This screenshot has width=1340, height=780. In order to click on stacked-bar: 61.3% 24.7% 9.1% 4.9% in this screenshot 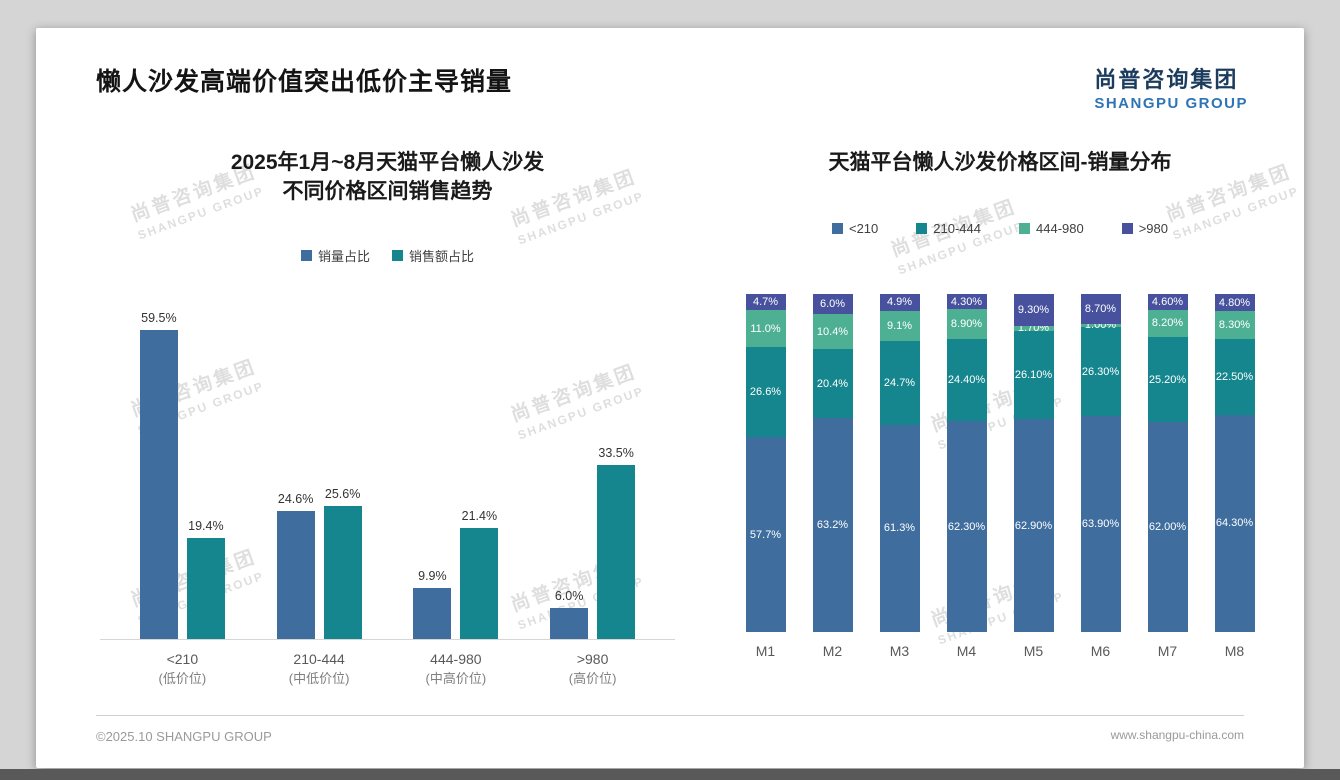, I will do `click(899, 462)`.